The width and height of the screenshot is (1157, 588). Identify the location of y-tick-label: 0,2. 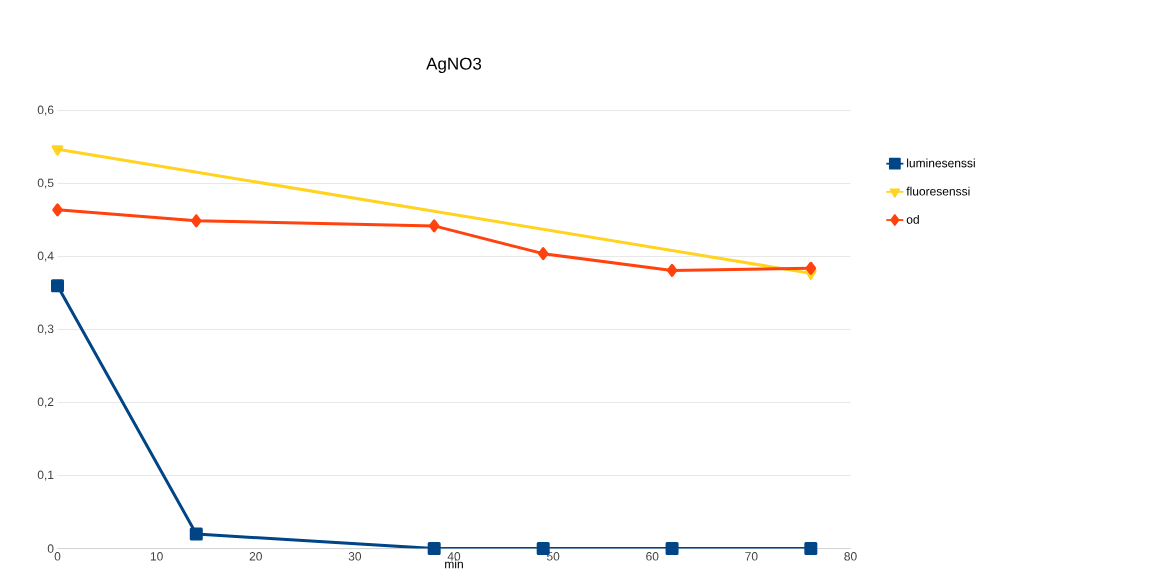
(45, 402).